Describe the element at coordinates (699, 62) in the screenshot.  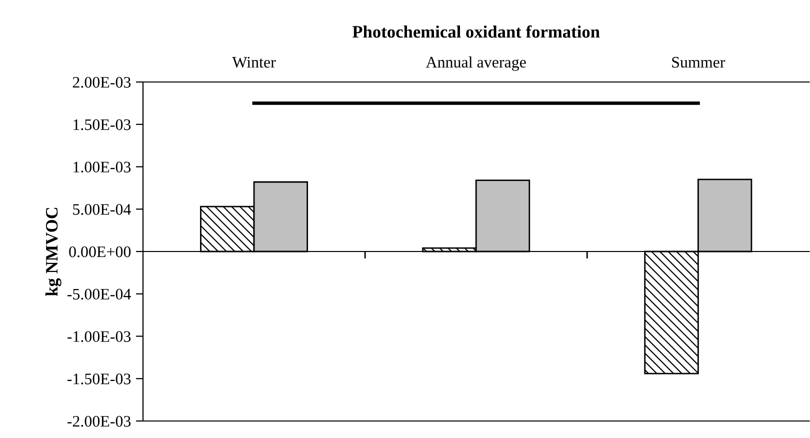
I see `x-tick-label: Summer` at that location.